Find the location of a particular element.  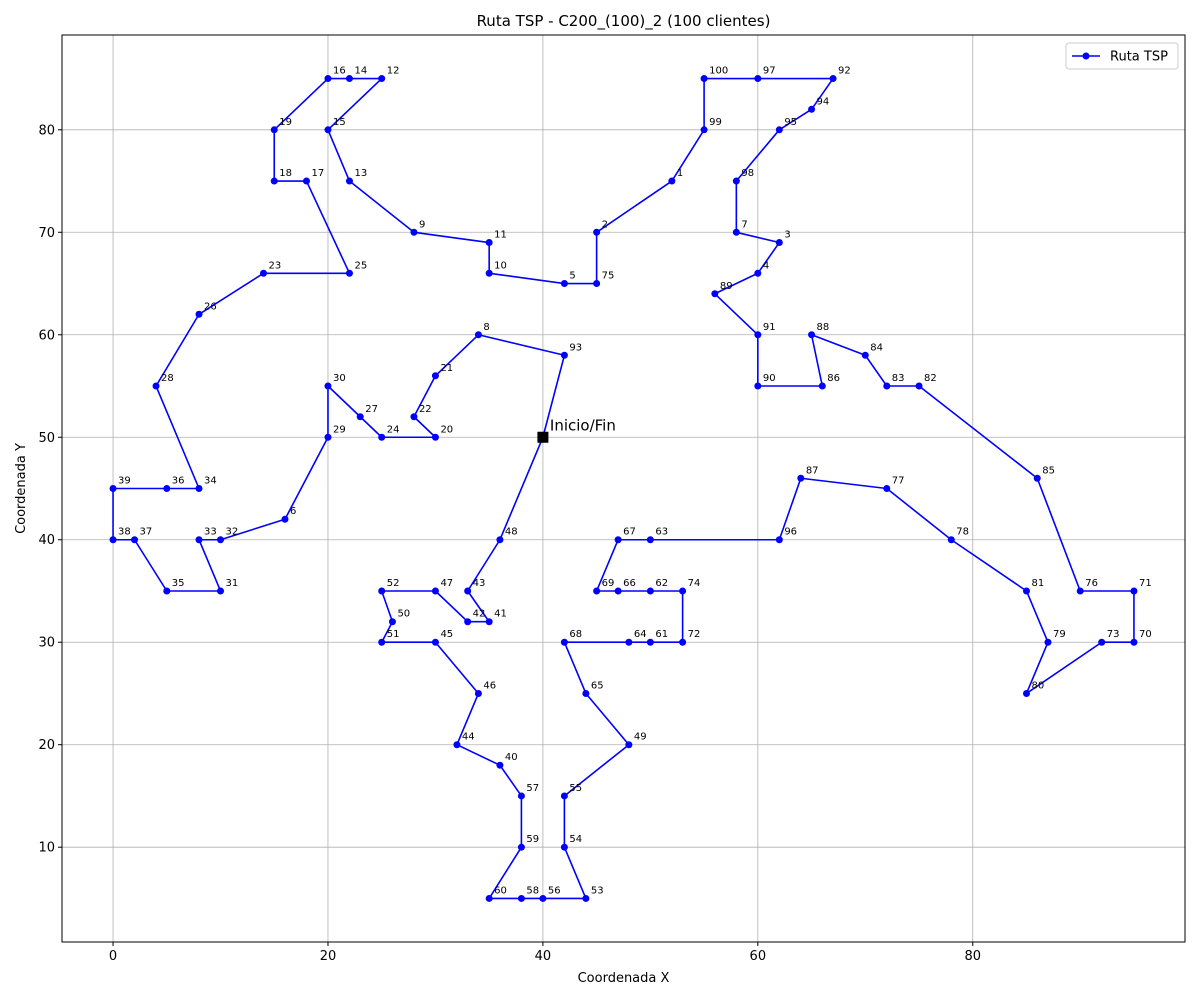

legend-entry: Ruta TSP is located at coordinates (1139, 57).